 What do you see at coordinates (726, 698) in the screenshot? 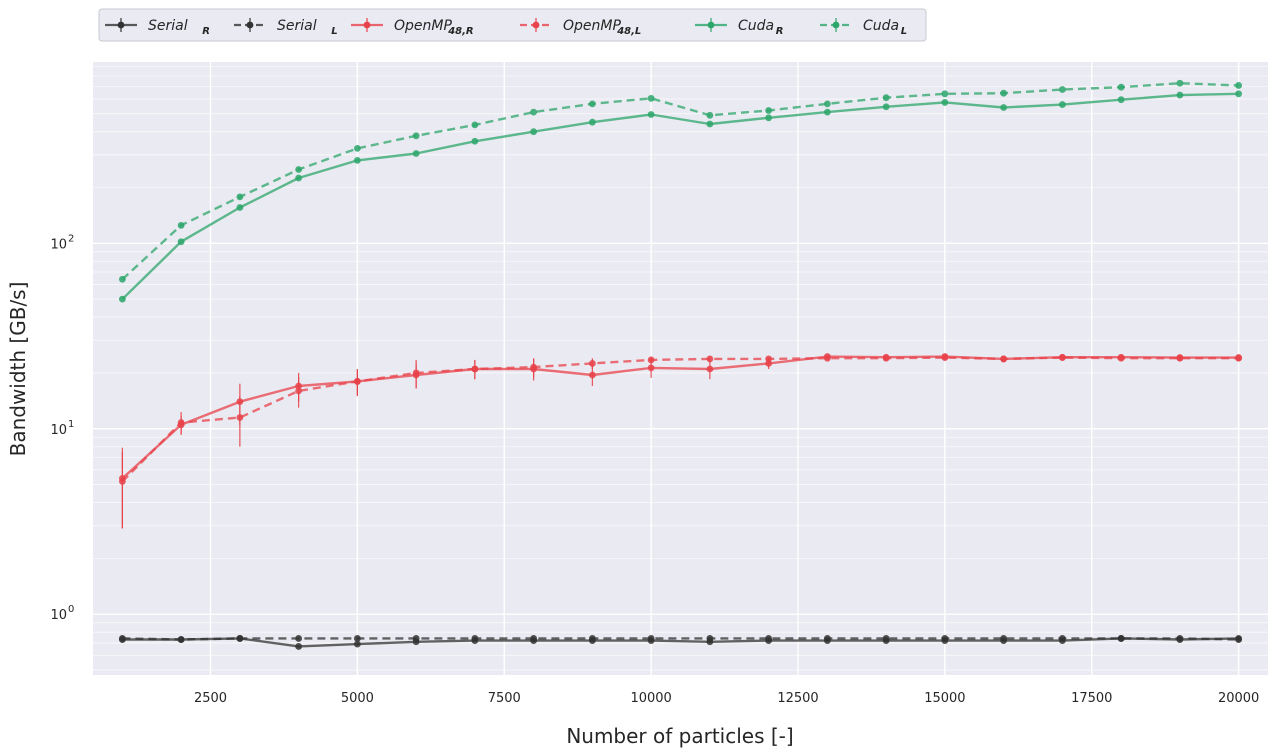
I see `x-tick-labels: 2500 5000 7500 10000 12500 15000 17500 20000` at bounding box center [726, 698].